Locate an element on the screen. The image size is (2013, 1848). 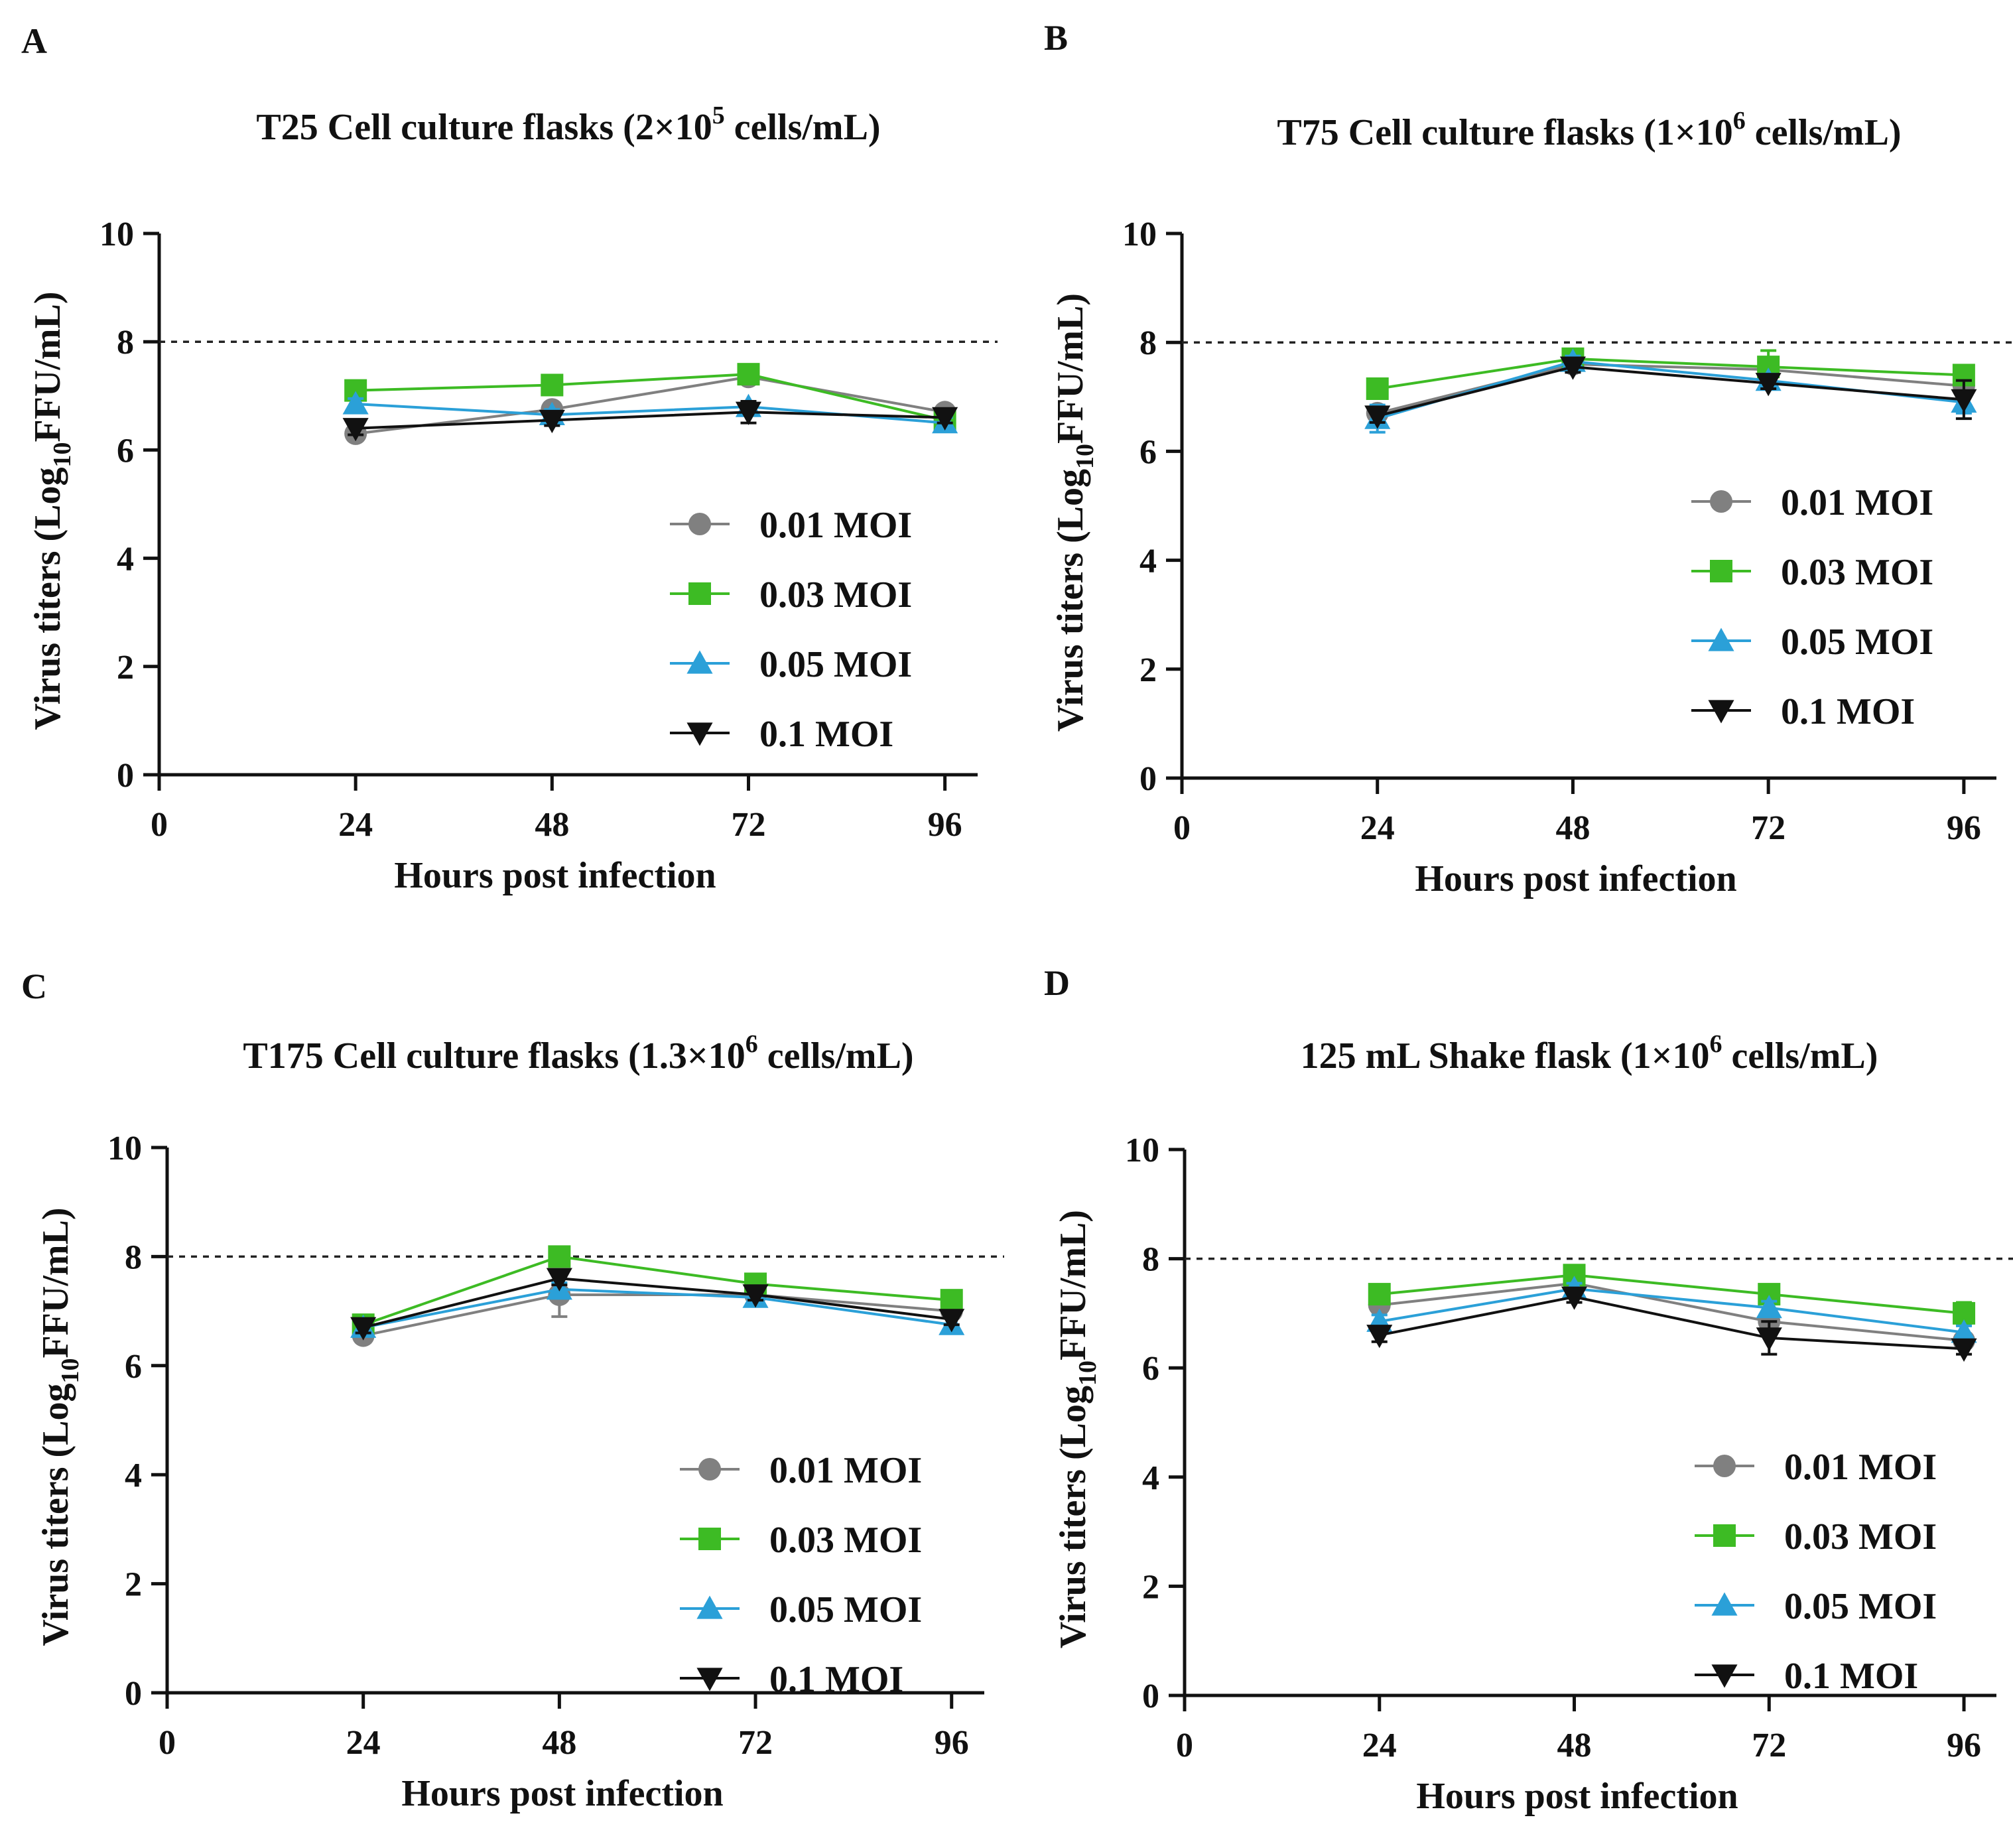
chart-title: T25 Cell culture flasks (2×105 cells/mL) is located at coordinates (568, 124).